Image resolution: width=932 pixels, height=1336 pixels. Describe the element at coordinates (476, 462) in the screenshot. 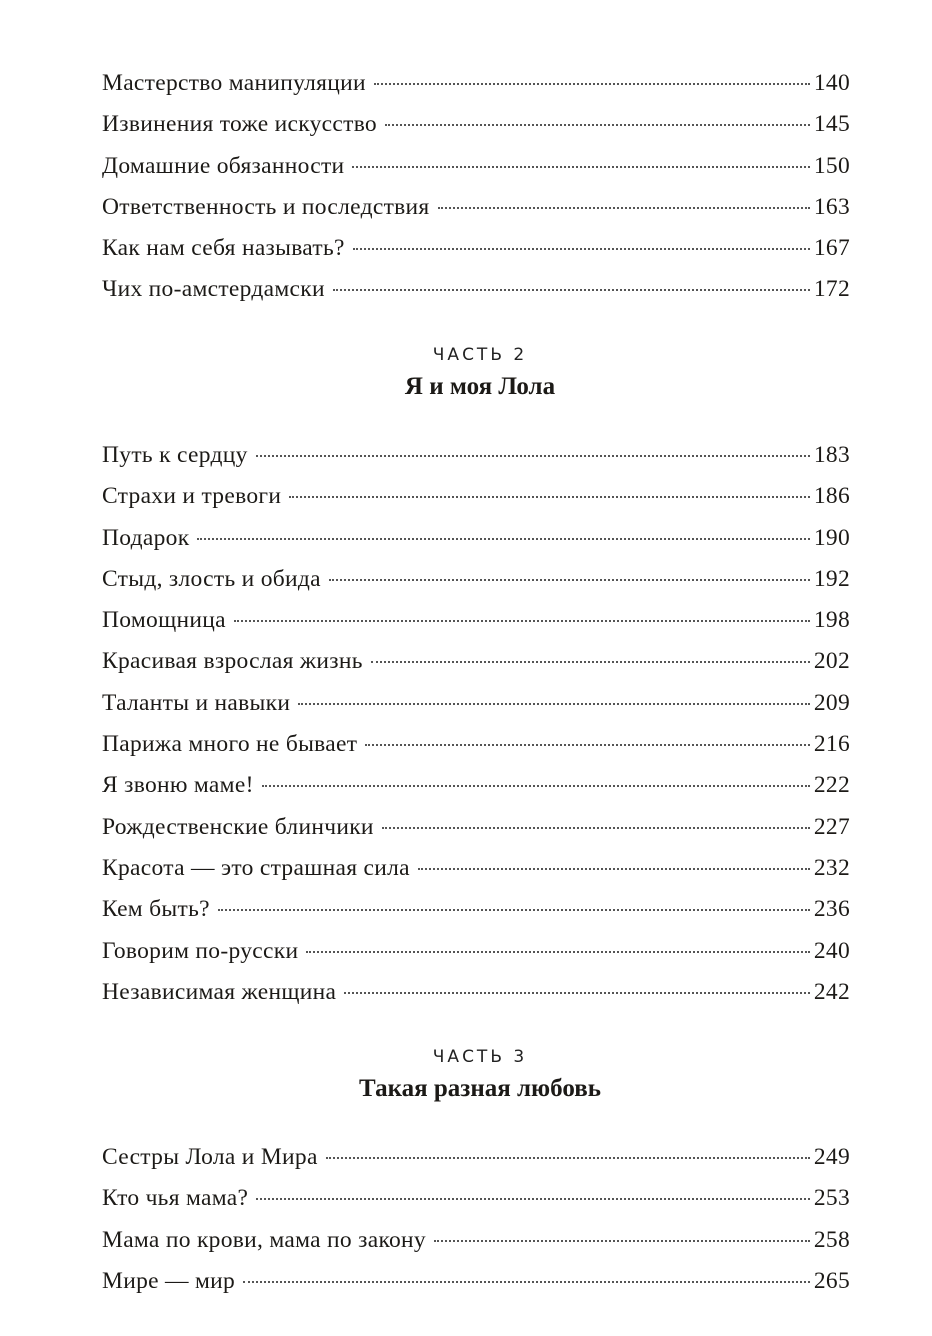

I see `toc-entry: Путь к сердцу 183` at that location.